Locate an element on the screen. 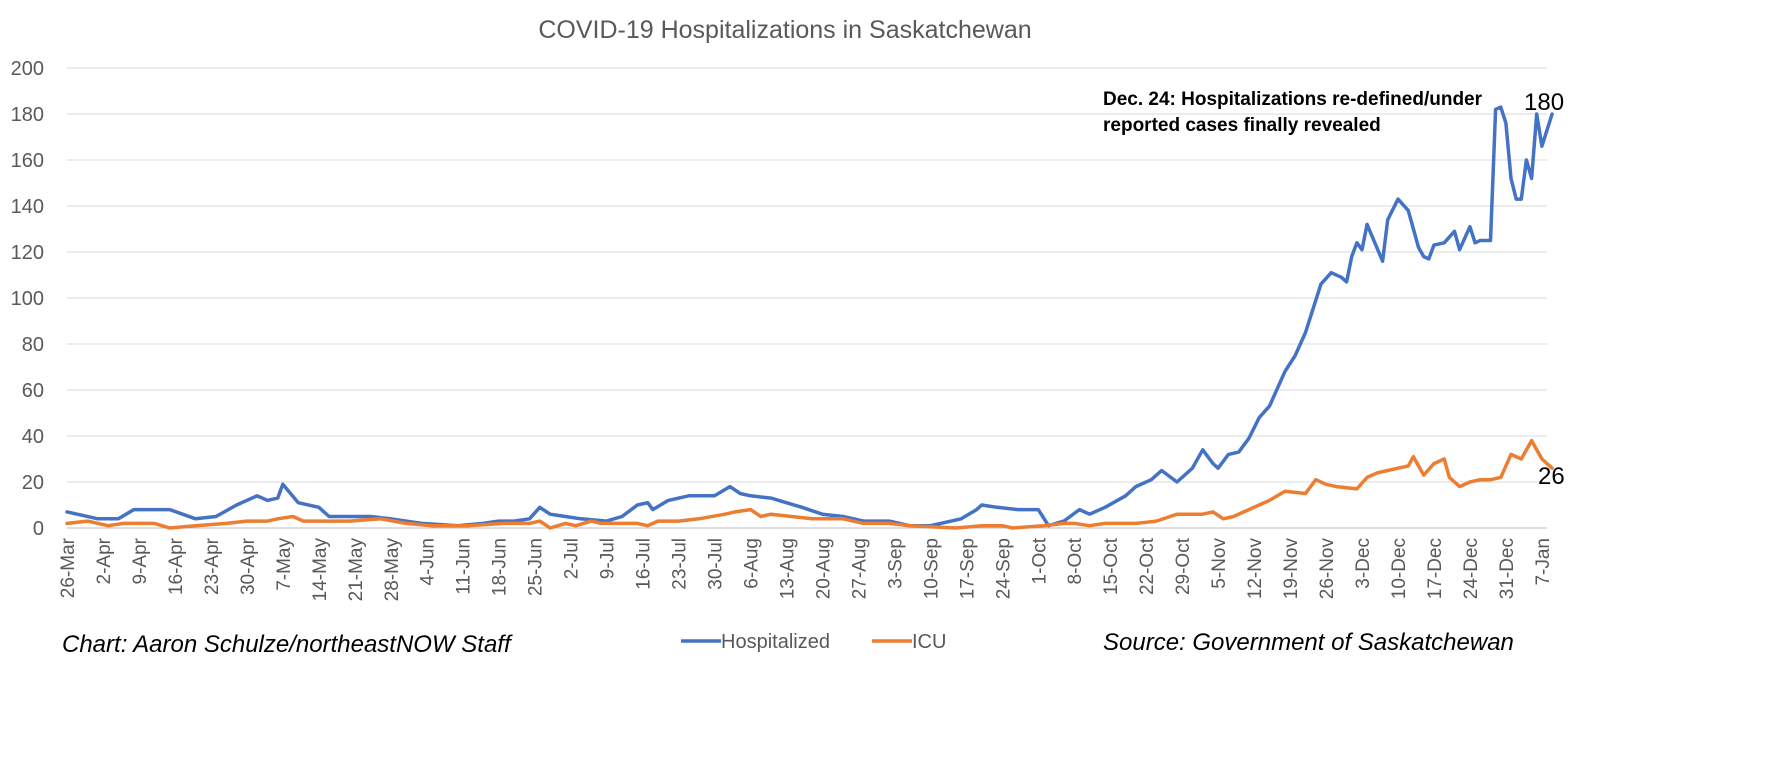 This screenshot has width=1769, height=758. x-tick: 18-Jun is located at coordinates (500, 567).